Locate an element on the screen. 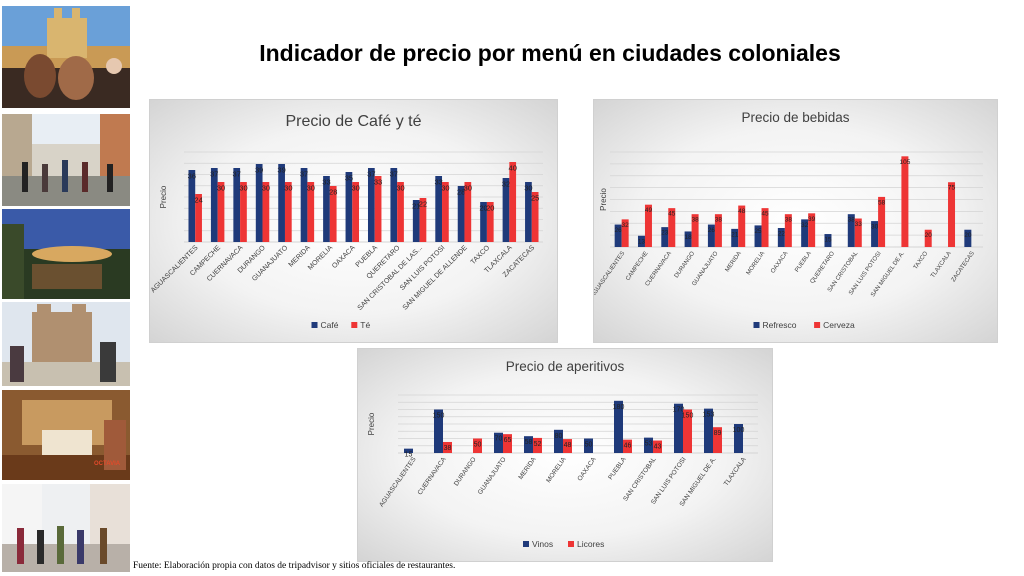 Image resolution: width=1024 pixels, height=576 pixels. bar-te-san-luis-potosi is located at coordinates (445, 212).